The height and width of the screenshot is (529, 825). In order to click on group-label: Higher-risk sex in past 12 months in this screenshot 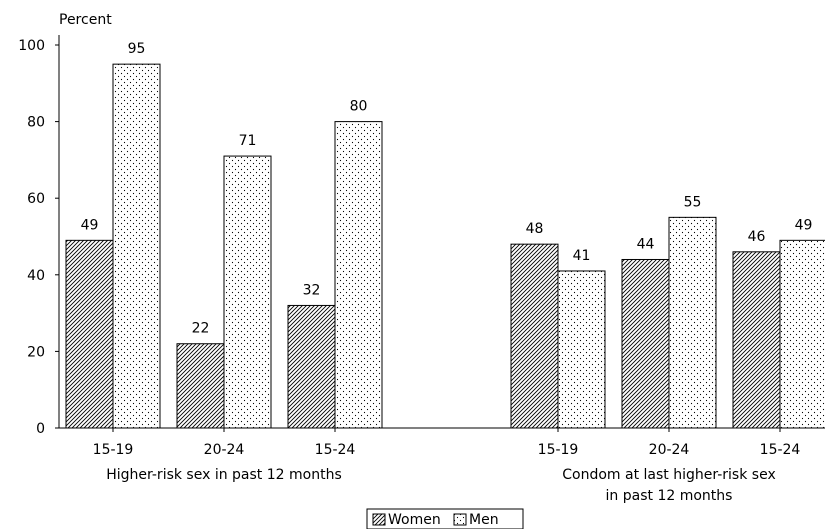, I will do `click(224, 475)`.